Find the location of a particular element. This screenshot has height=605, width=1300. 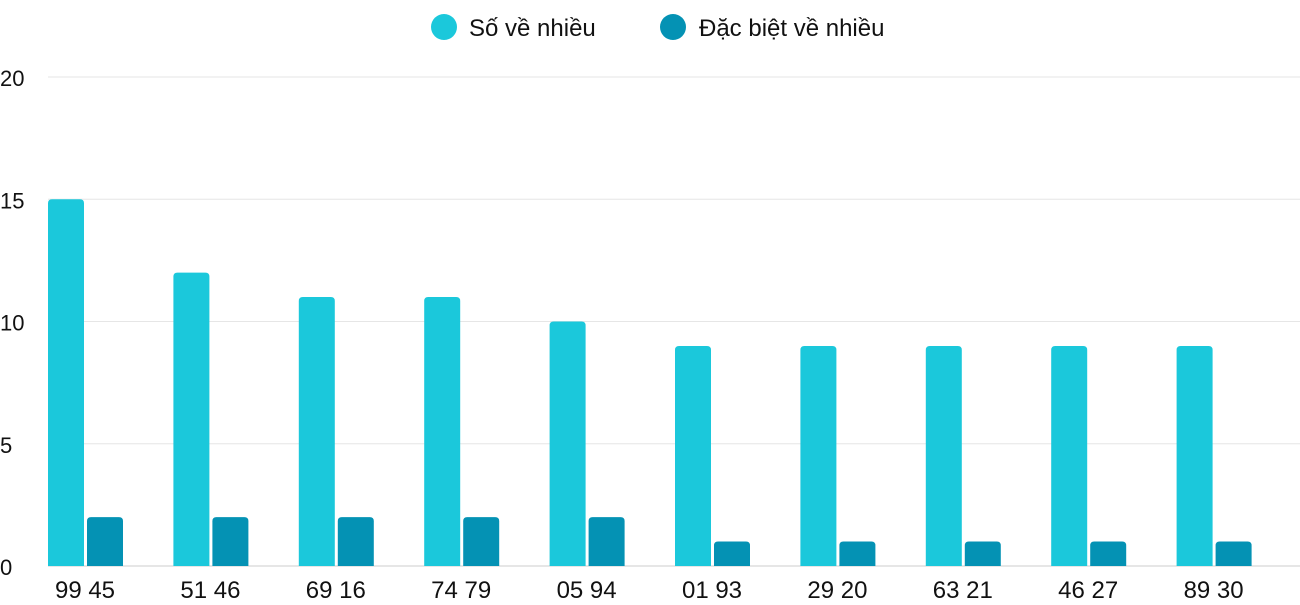

x-tick-label: 01 93 is located at coordinates (712, 588).